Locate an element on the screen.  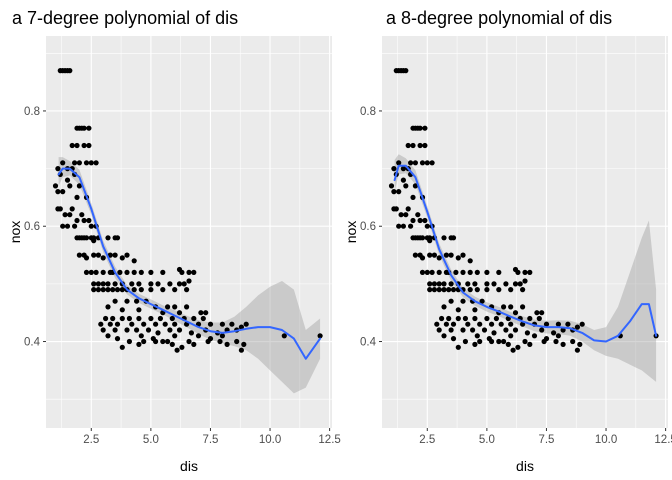
x-tick-label: 2.5 is located at coordinates (427, 440).